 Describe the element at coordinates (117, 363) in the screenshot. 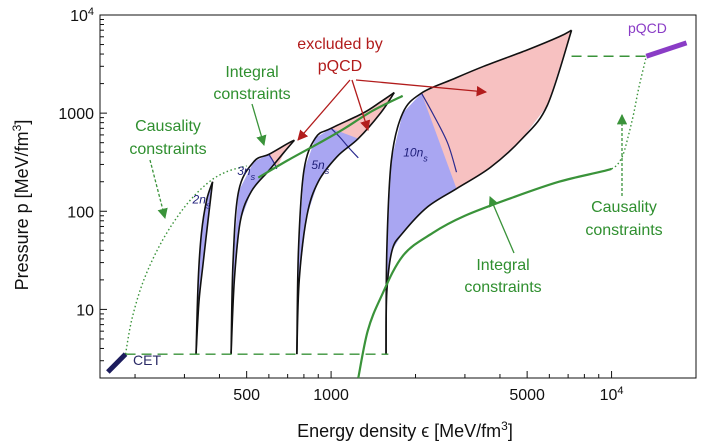

I see `cet-segment` at that location.